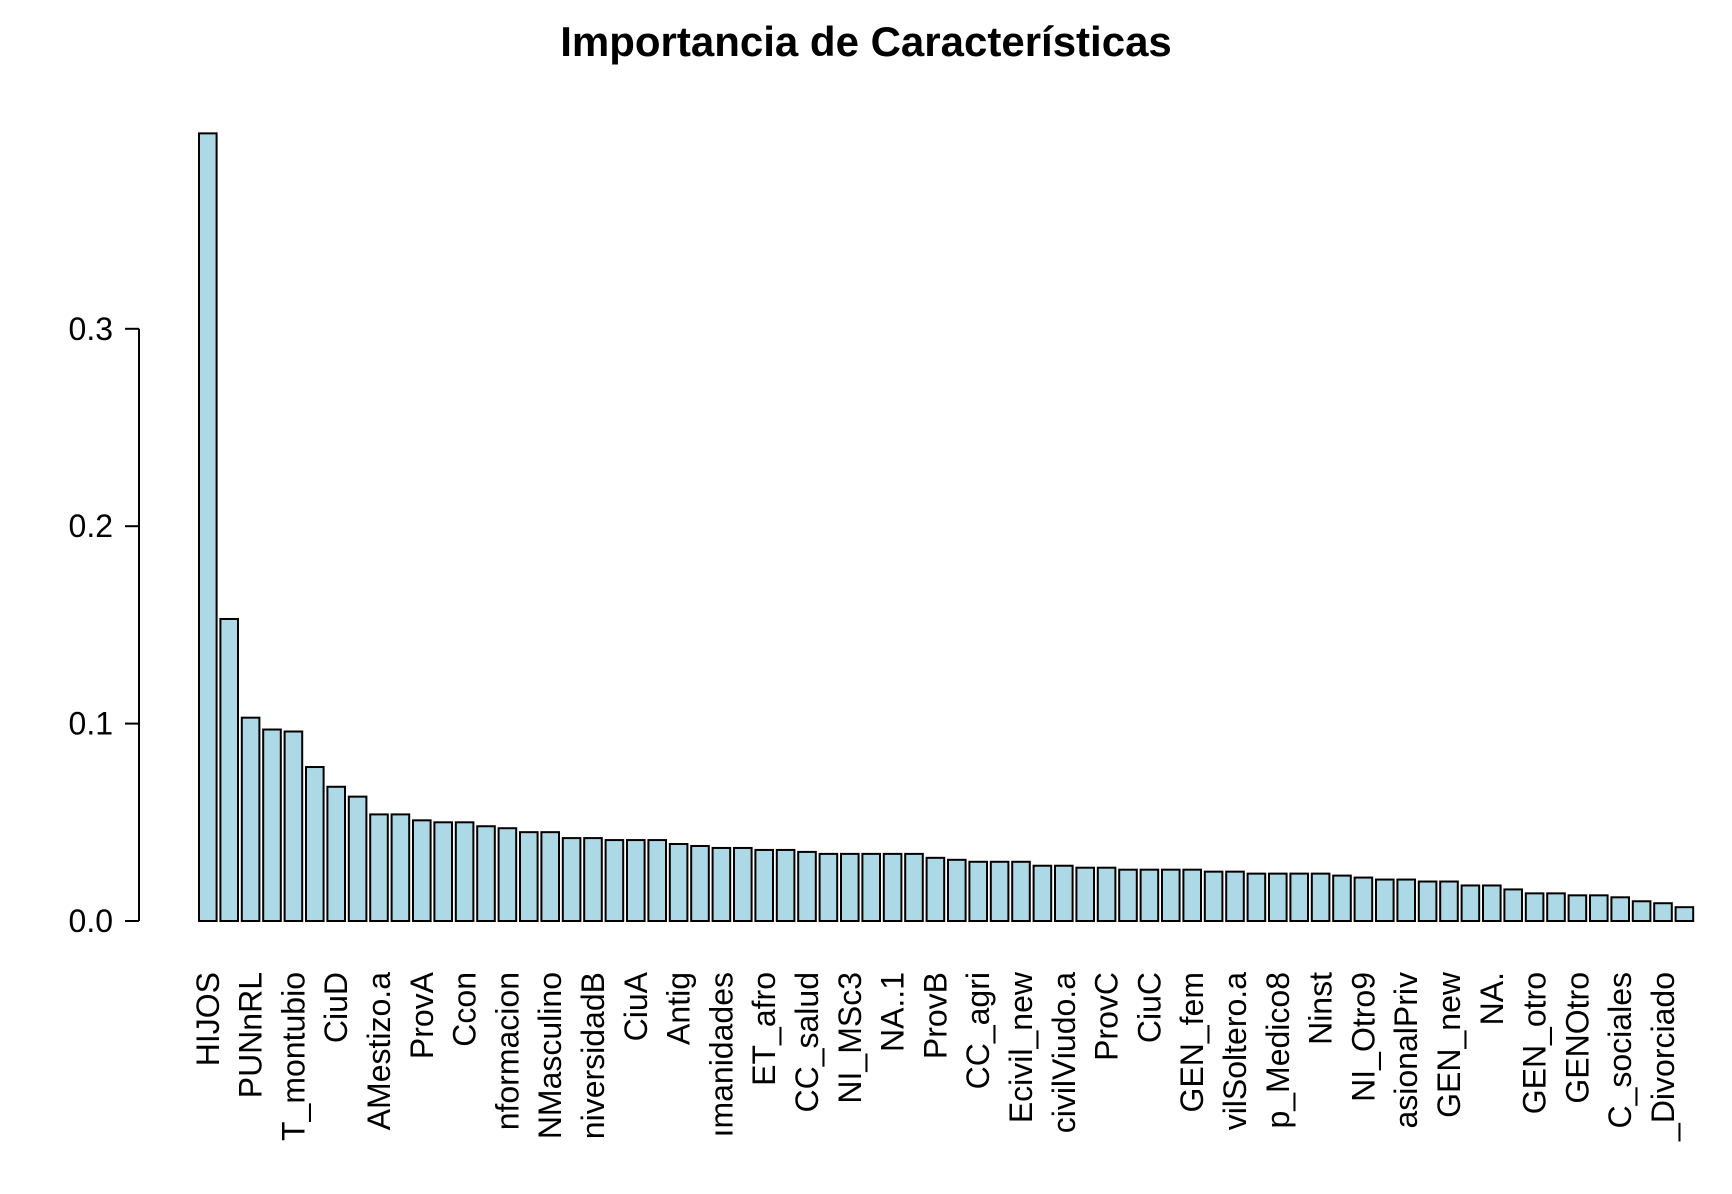  What do you see at coordinates (721, 1054) in the screenshot?
I see `x-tick-label: ımanidades` at bounding box center [721, 1054].